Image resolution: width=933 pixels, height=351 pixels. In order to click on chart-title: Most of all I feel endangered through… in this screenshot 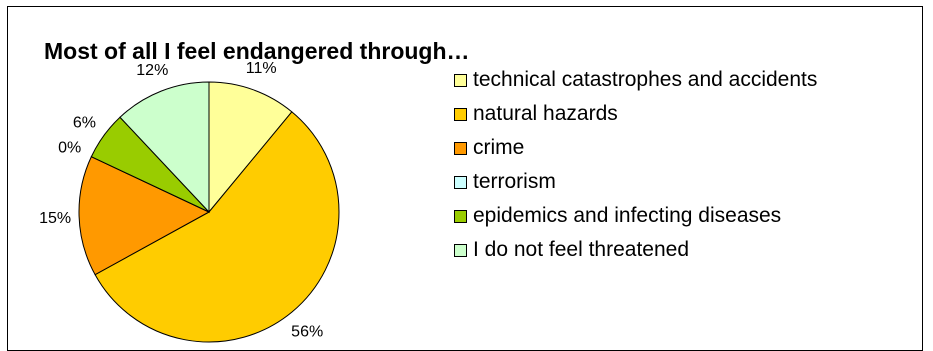, I will do `click(257, 51)`.